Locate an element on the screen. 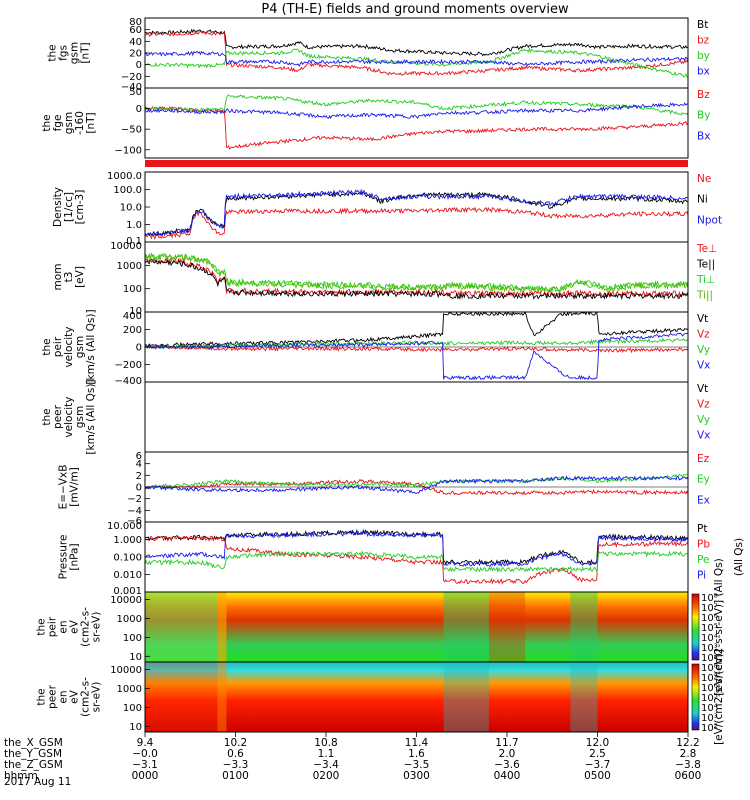 This screenshot has width=750, height=800. temp-ylabel-line: mom is located at coordinates (58, 277).